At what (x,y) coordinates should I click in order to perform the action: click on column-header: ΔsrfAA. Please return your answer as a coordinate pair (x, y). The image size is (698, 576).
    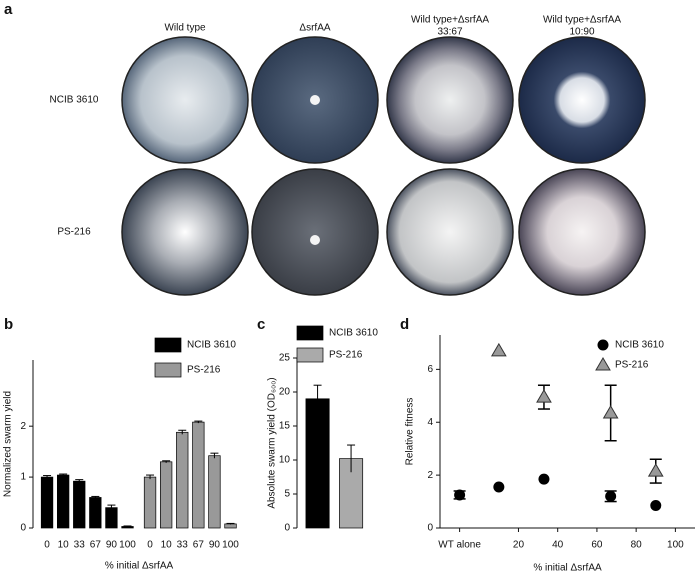
    Looking at the image, I should click on (314, 28).